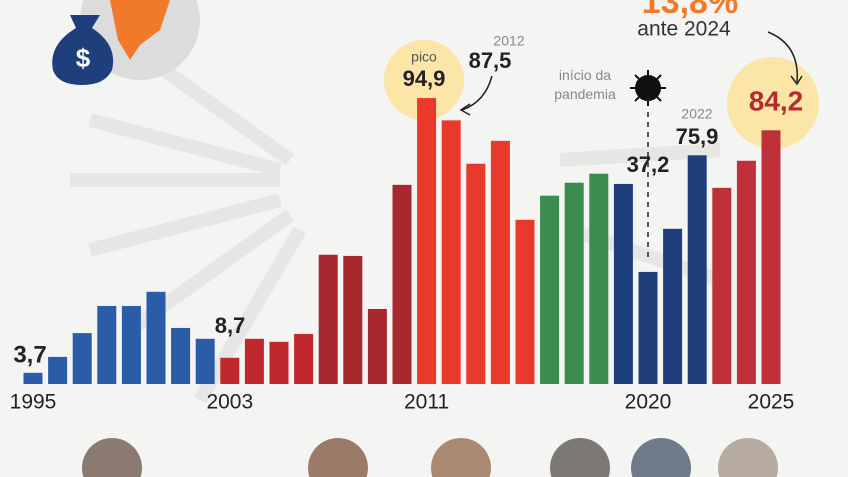  I want to click on value-label: 84,2, so click(776, 100).